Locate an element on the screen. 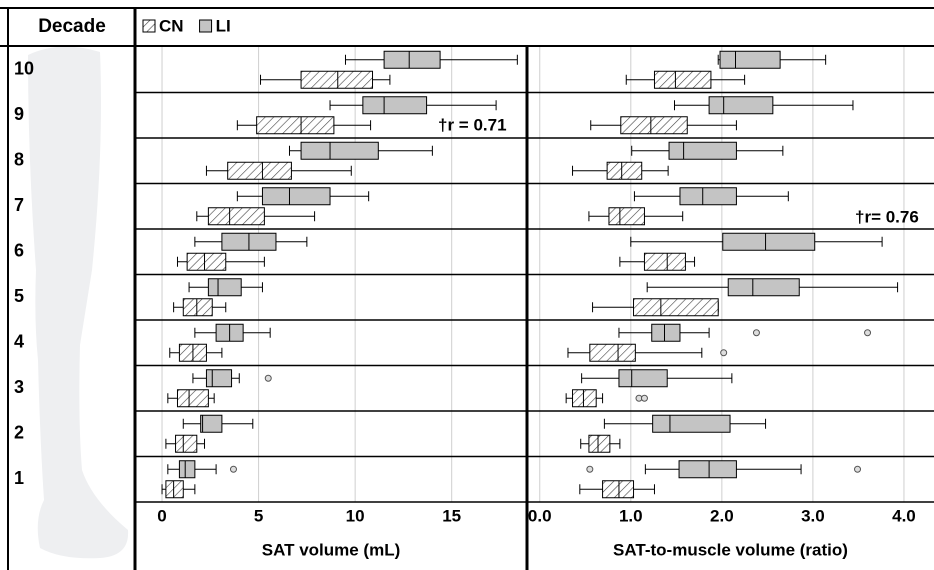 This screenshot has width=934, height=570. x-tick-label: 4.0 is located at coordinates (904, 515).